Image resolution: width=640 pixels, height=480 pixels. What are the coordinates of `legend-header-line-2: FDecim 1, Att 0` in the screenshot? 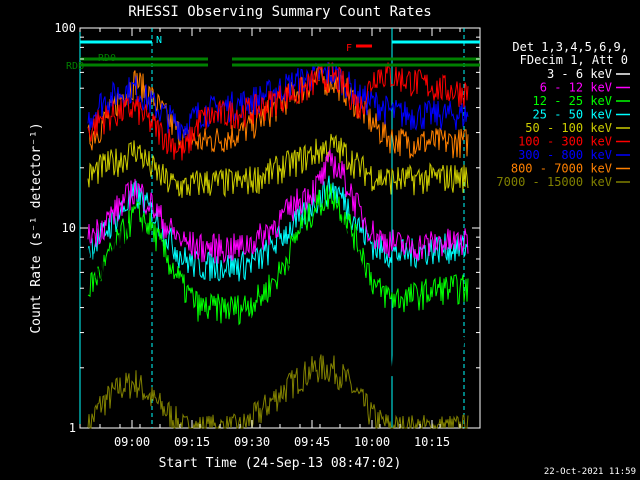 It's located at (574, 60).